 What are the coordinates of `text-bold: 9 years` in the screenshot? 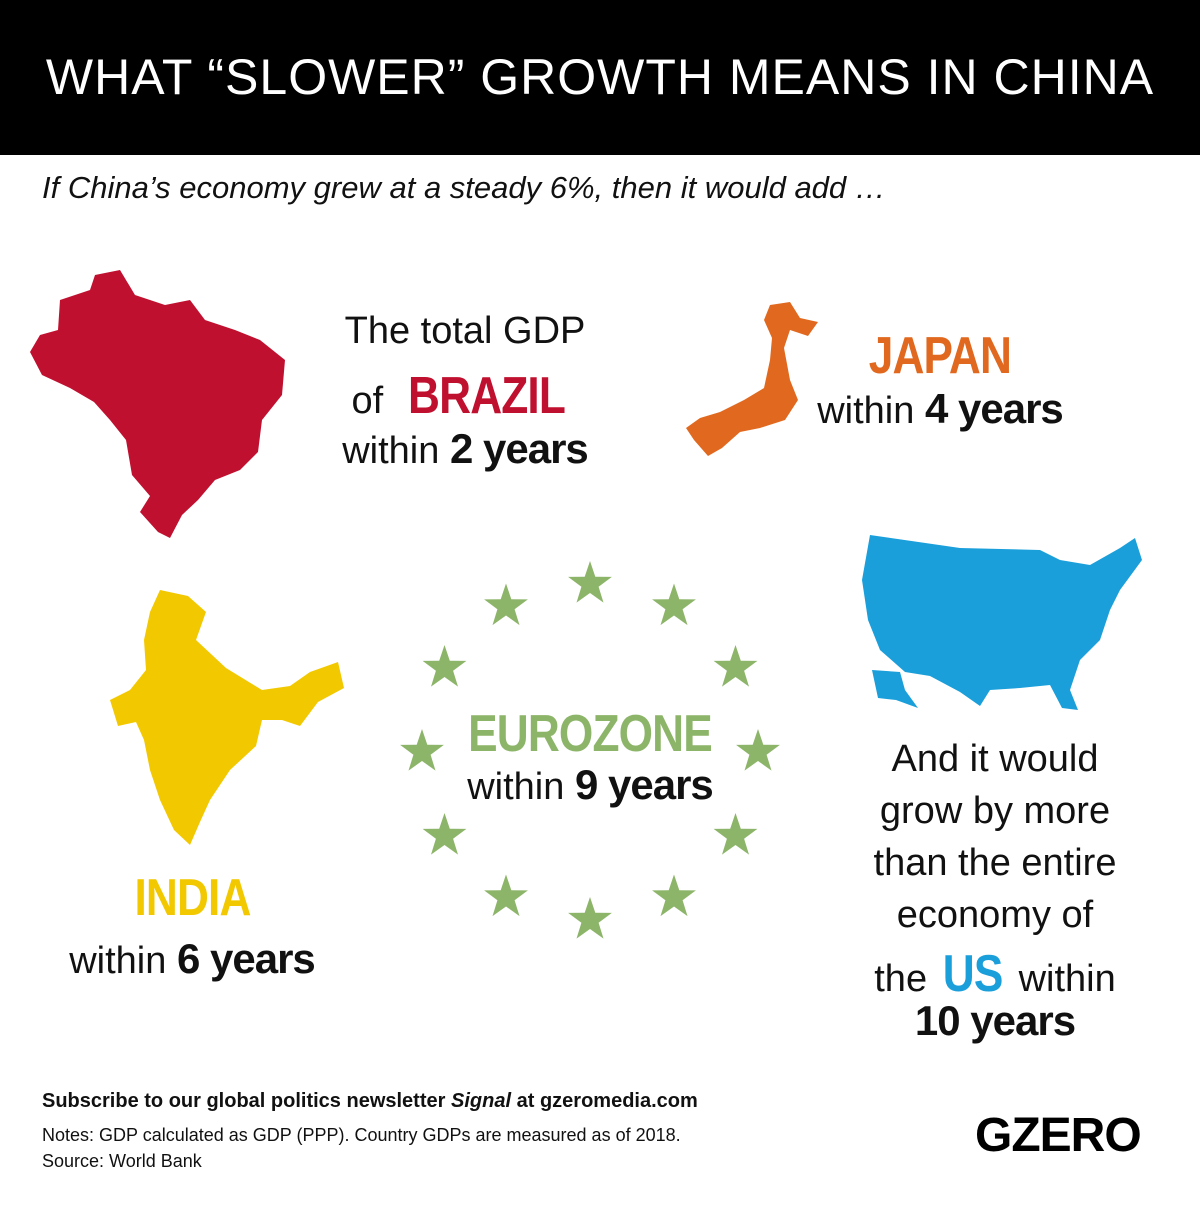 It's located at (644, 784).